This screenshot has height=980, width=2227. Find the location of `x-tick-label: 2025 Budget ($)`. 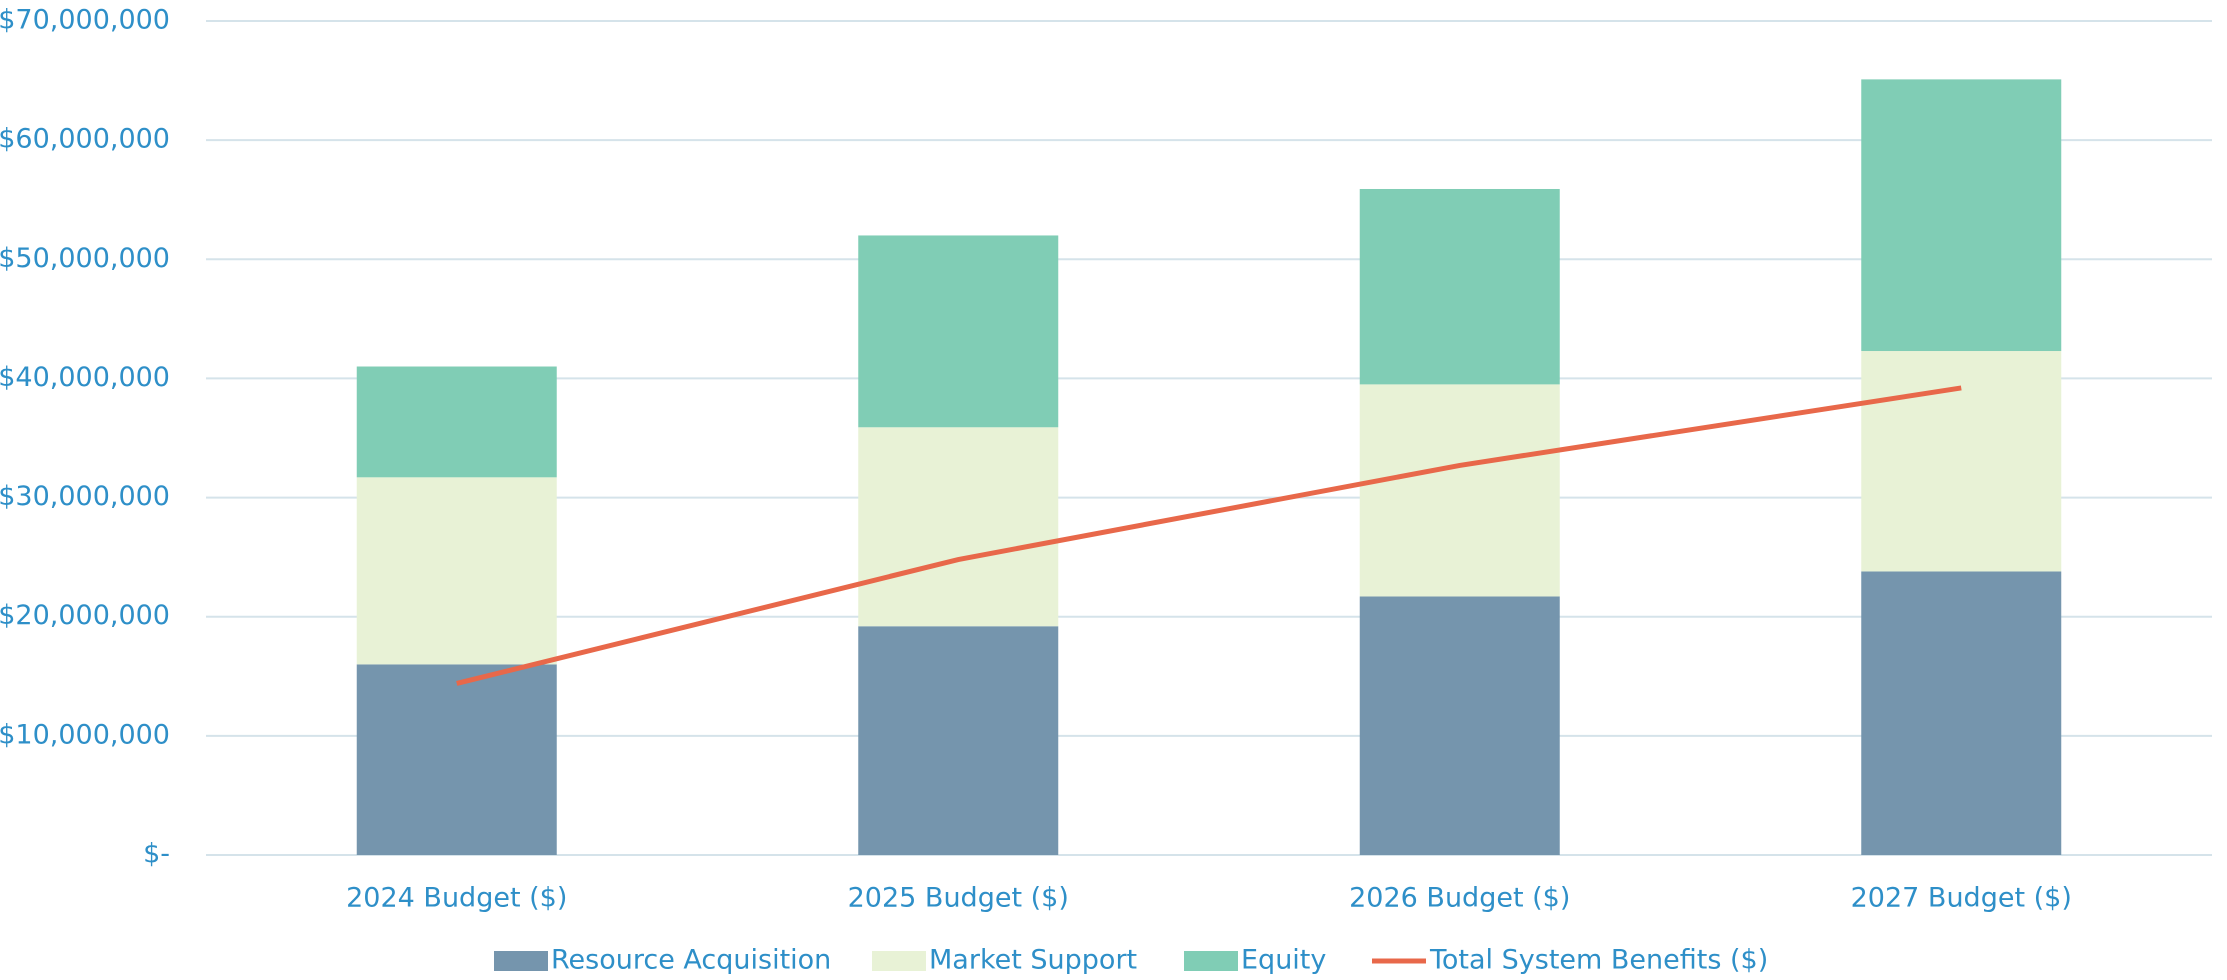

x-tick-label: 2025 Budget ($) is located at coordinates (958, 898).